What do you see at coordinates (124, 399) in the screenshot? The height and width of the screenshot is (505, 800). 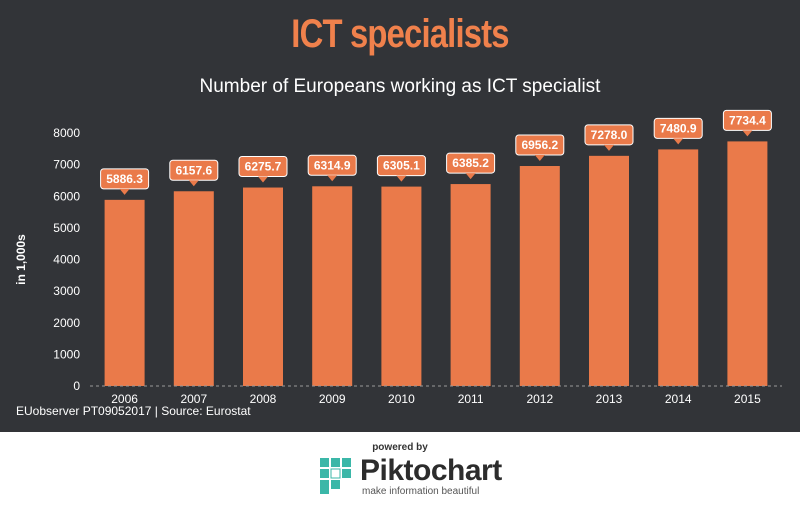 I see `x-tick-label: 2006` at bounding box center [124, 399].